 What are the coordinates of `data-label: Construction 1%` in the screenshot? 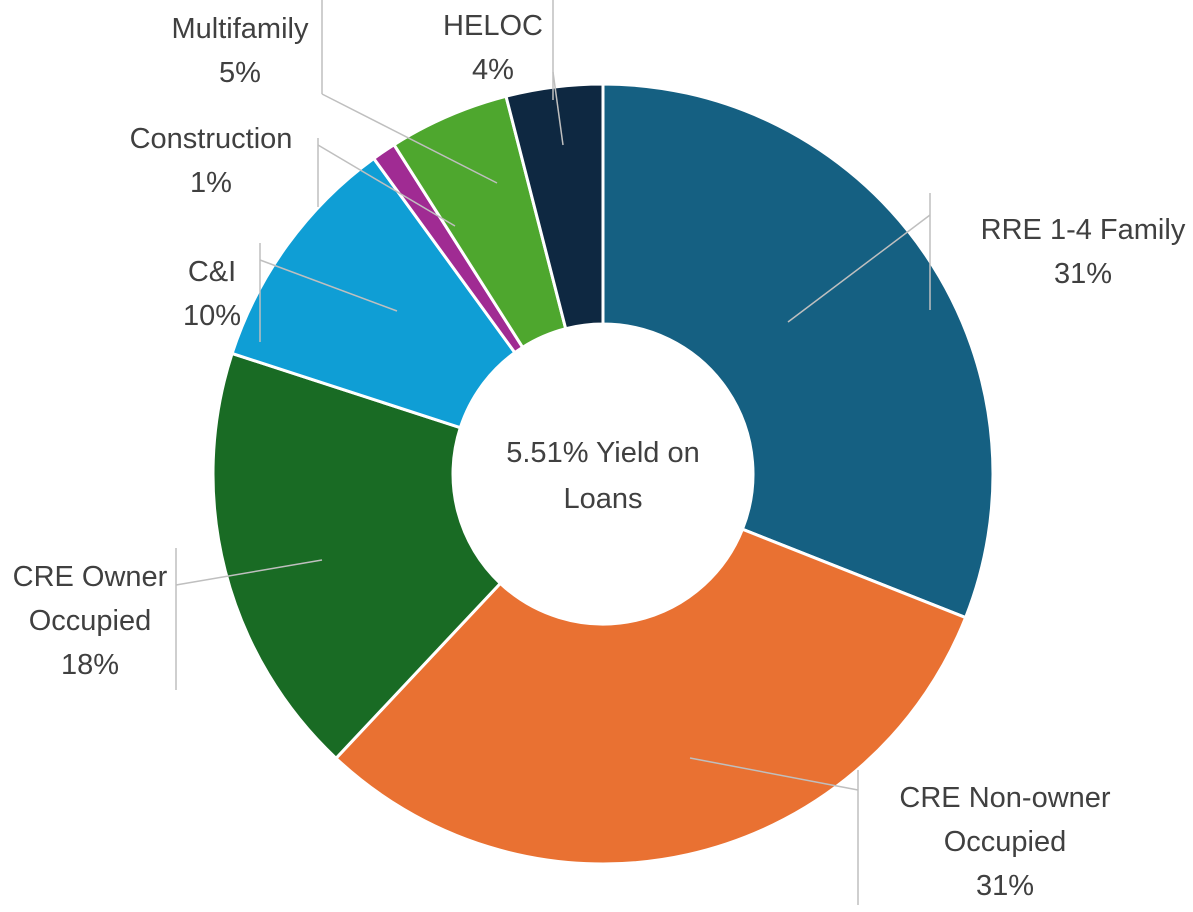 It's located at (211, 161).